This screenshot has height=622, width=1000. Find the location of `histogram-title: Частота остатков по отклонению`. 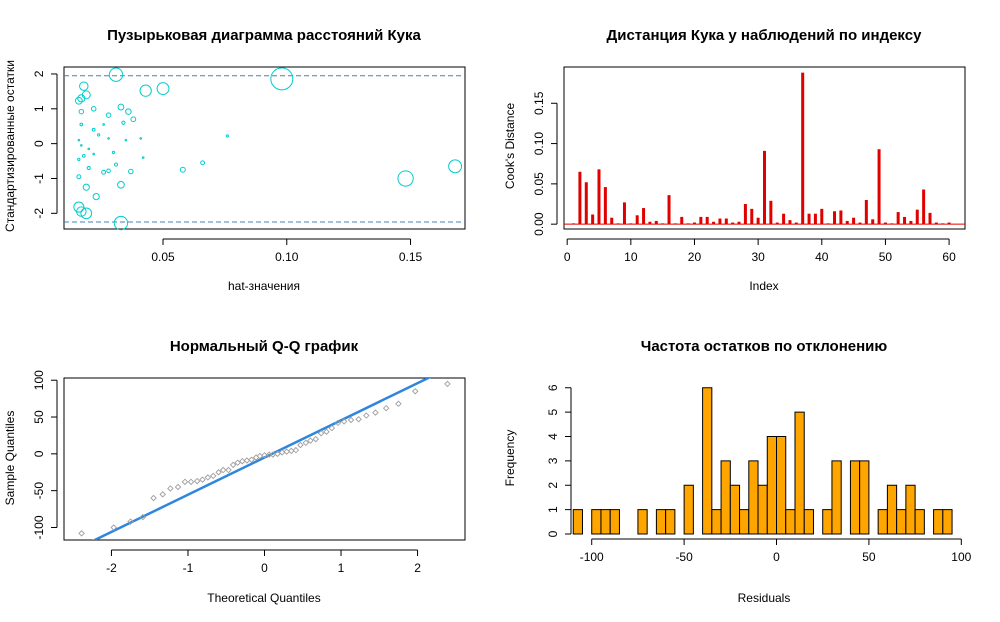

histogram-title: Частота остатков по отклонению is located at coordinates (764, 346).